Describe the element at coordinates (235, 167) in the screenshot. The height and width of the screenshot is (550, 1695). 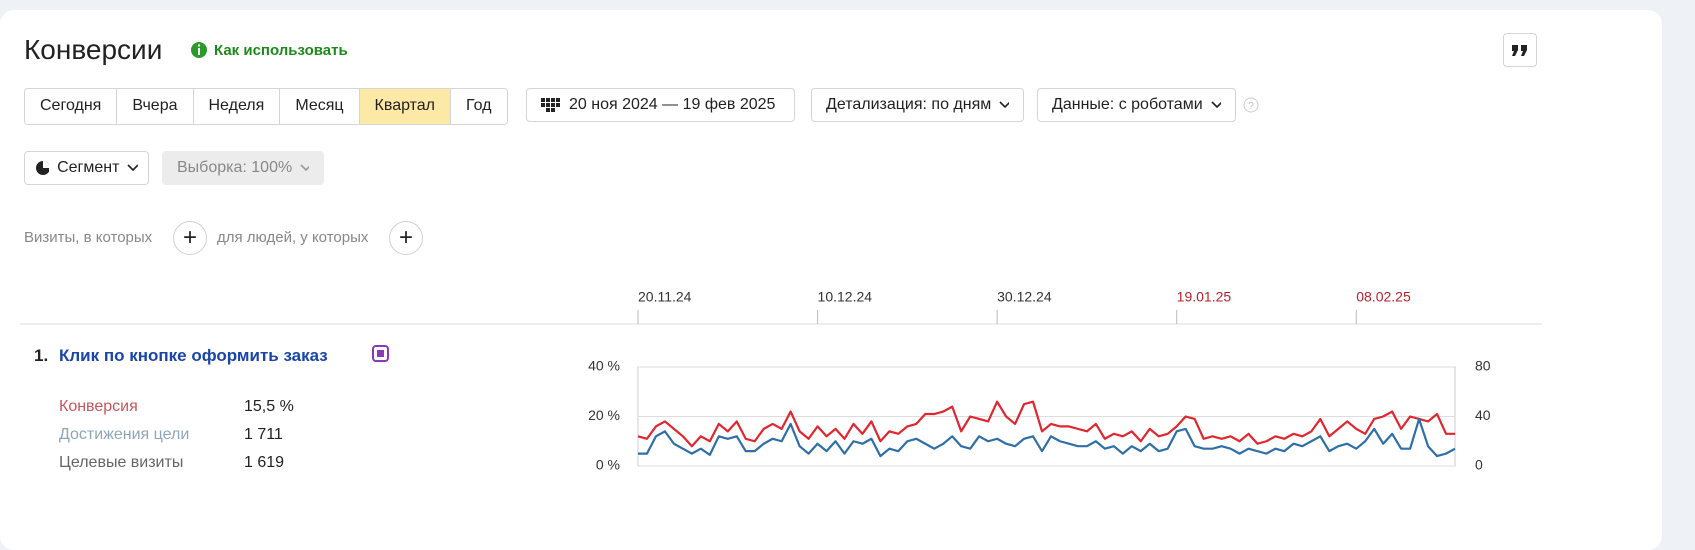
I see `sample-label: Выборка: 100%` at that location.